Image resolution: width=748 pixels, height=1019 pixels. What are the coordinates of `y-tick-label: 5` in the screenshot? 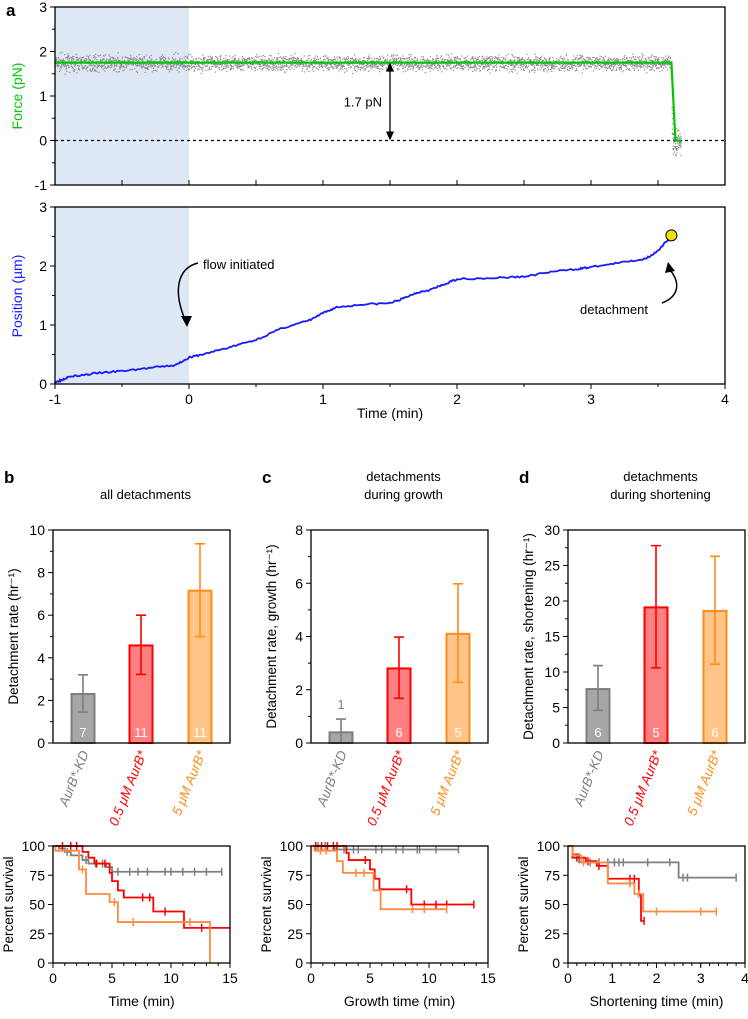 It's located at (556, 708).